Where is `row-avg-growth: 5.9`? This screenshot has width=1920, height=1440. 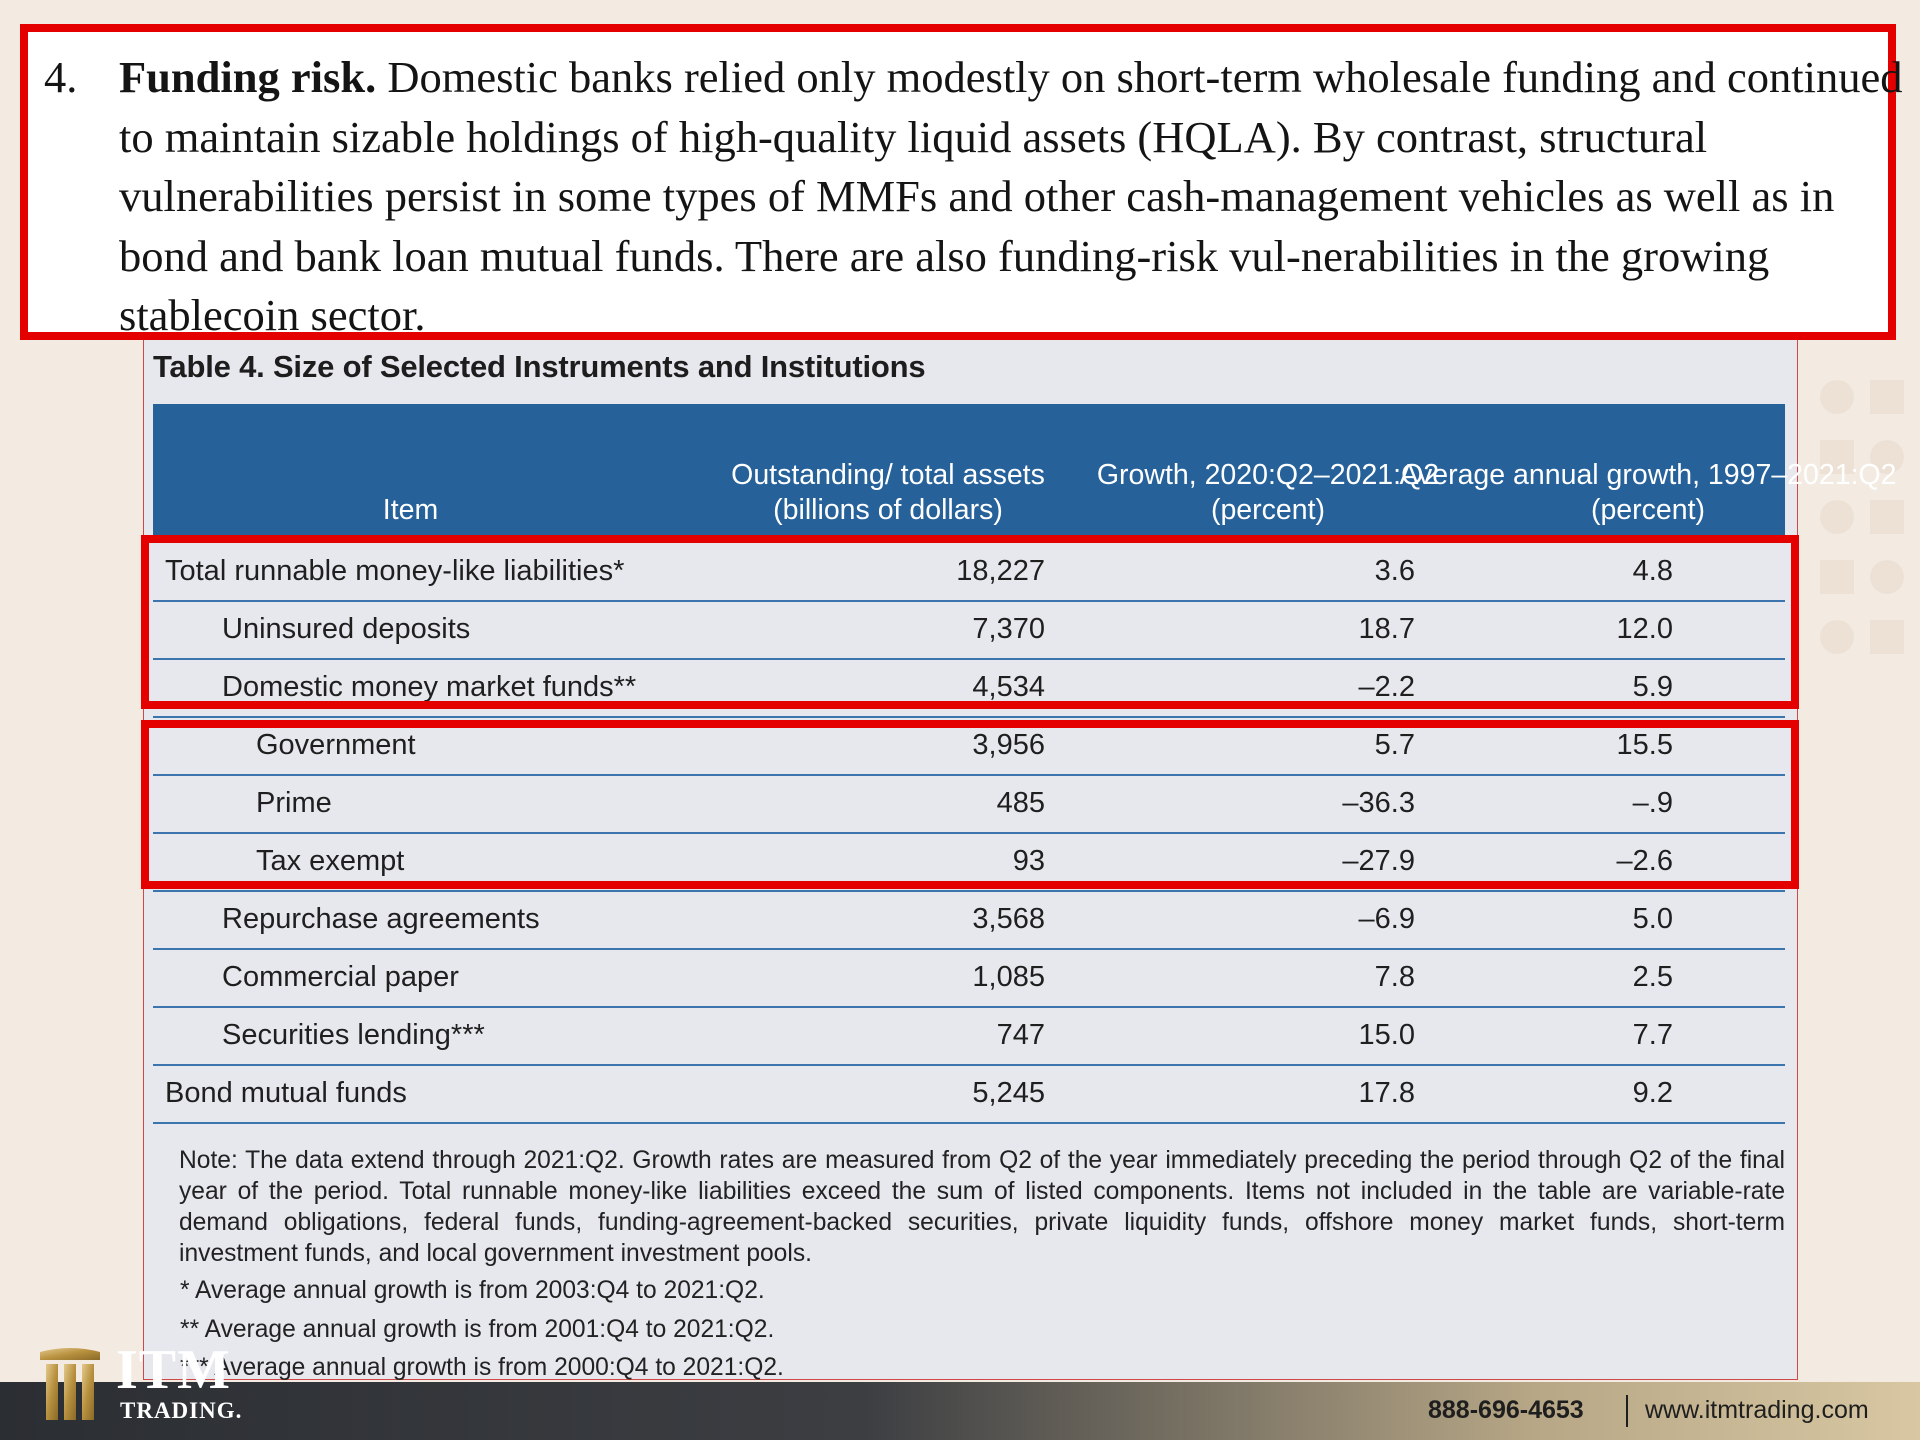 row-avg-growth: 5.9 is located at coordinates (1652, 687).